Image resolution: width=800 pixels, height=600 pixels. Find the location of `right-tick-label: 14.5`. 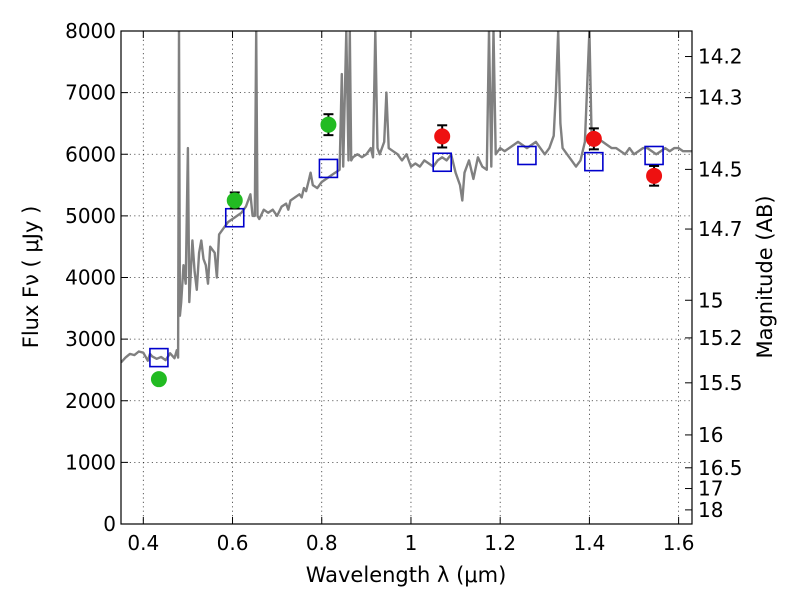

right-tick-label: 14.5 is located at coordinates (720, 169).